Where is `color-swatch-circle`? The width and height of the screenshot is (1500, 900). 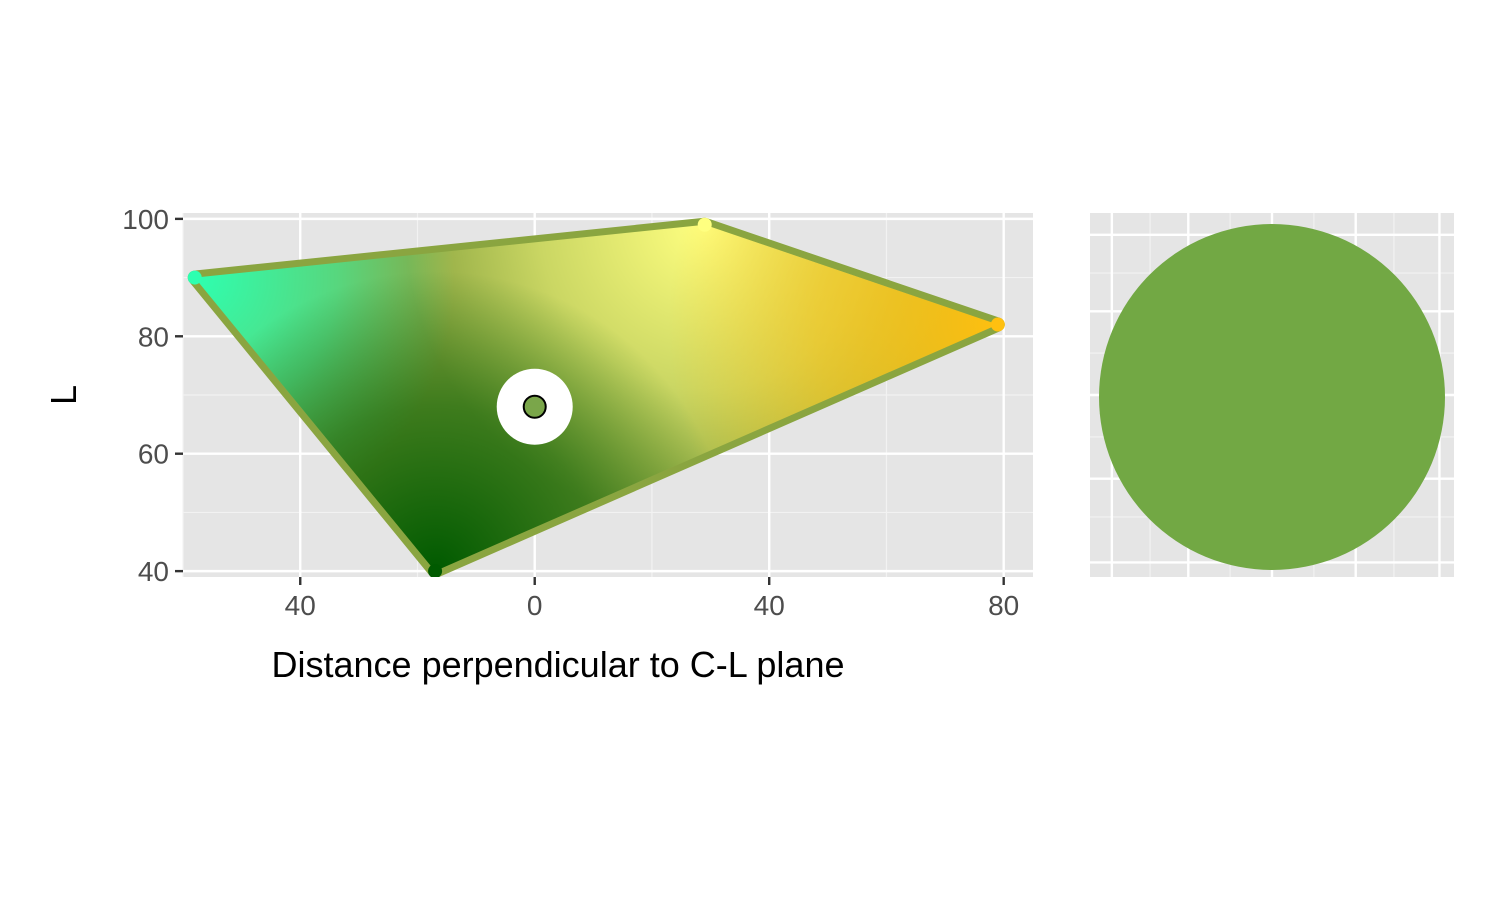
color-swatch-circle is located at coordinates (1272, 397).